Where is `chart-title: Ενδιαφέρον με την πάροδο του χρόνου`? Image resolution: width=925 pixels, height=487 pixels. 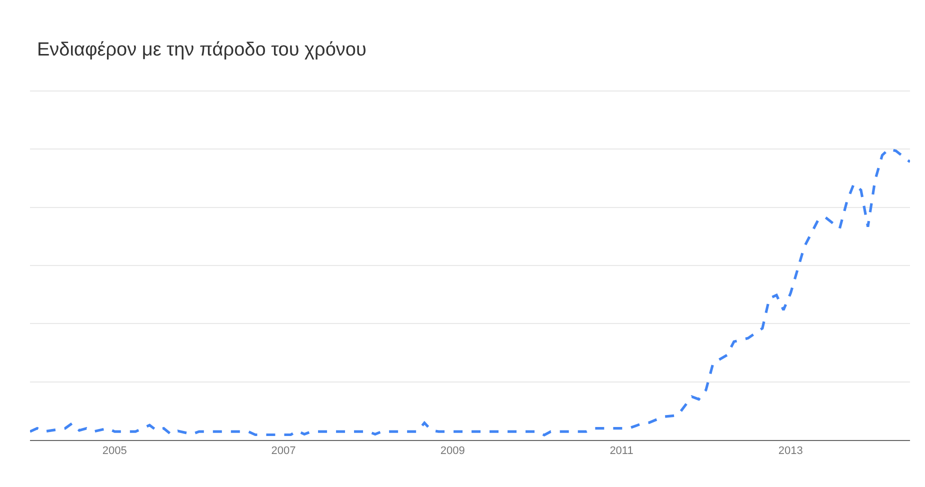 chart-title: Ενδιαφέρον με την πάροδο του χρόνου is located at coordinates (201, 49).